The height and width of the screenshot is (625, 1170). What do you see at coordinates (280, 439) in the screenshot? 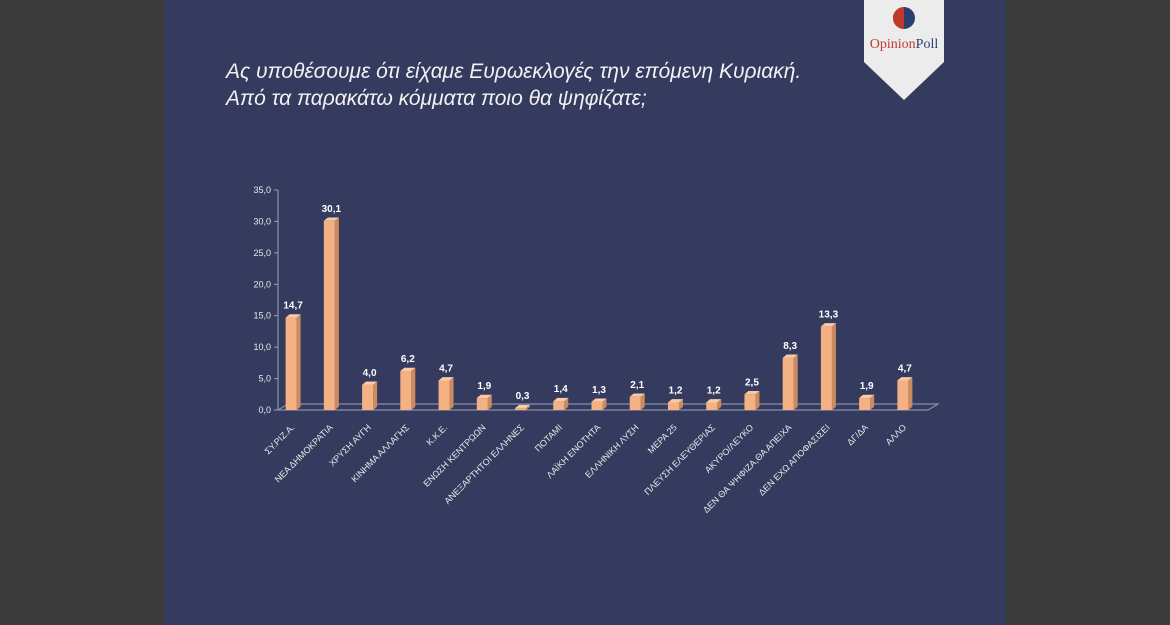
I see `category-label: ΣΥ.ΡΙΖ.Α.` at bounding box center [280, 439].